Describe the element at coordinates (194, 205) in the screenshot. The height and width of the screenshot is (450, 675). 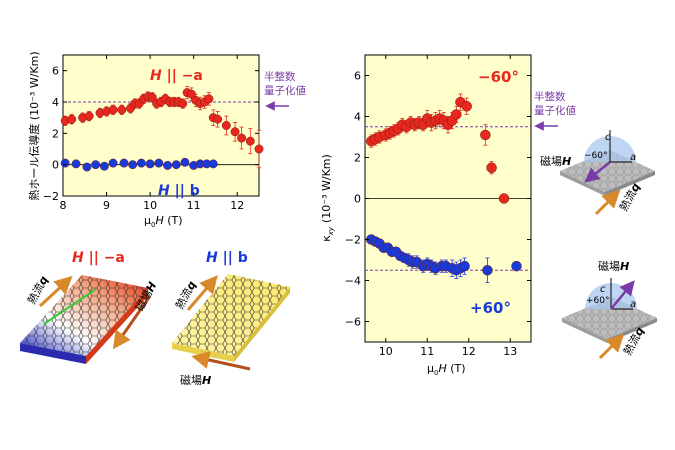
I see `left-x-tick-label: 11` at that location.